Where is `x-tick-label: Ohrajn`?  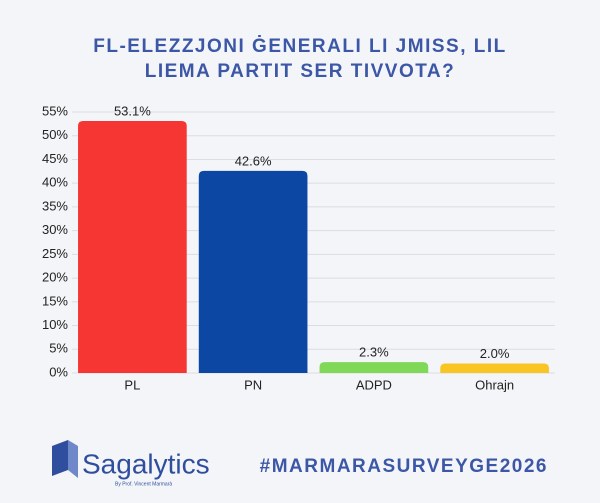
x-tick-label: Ohrajn is located at coordinates (494, 384).